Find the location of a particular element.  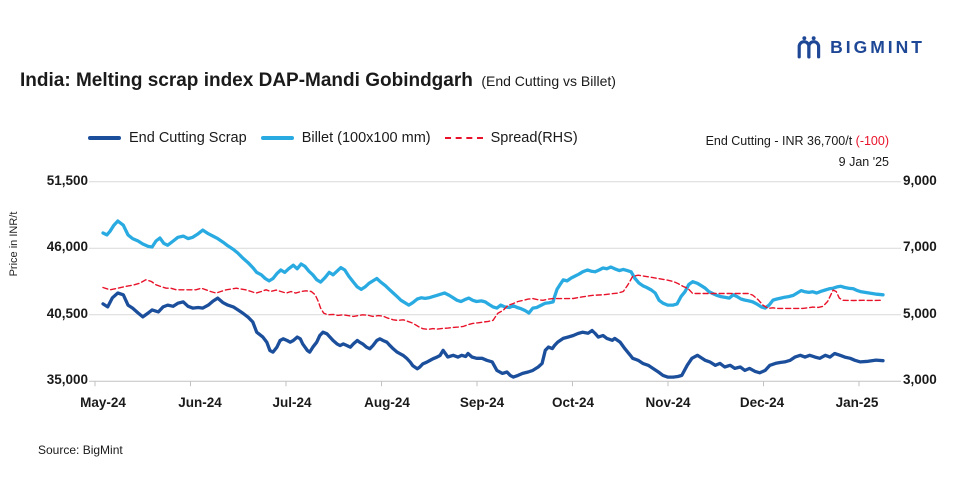

bigmint-logo: BIGMINT is located at coordinates (860, 47).